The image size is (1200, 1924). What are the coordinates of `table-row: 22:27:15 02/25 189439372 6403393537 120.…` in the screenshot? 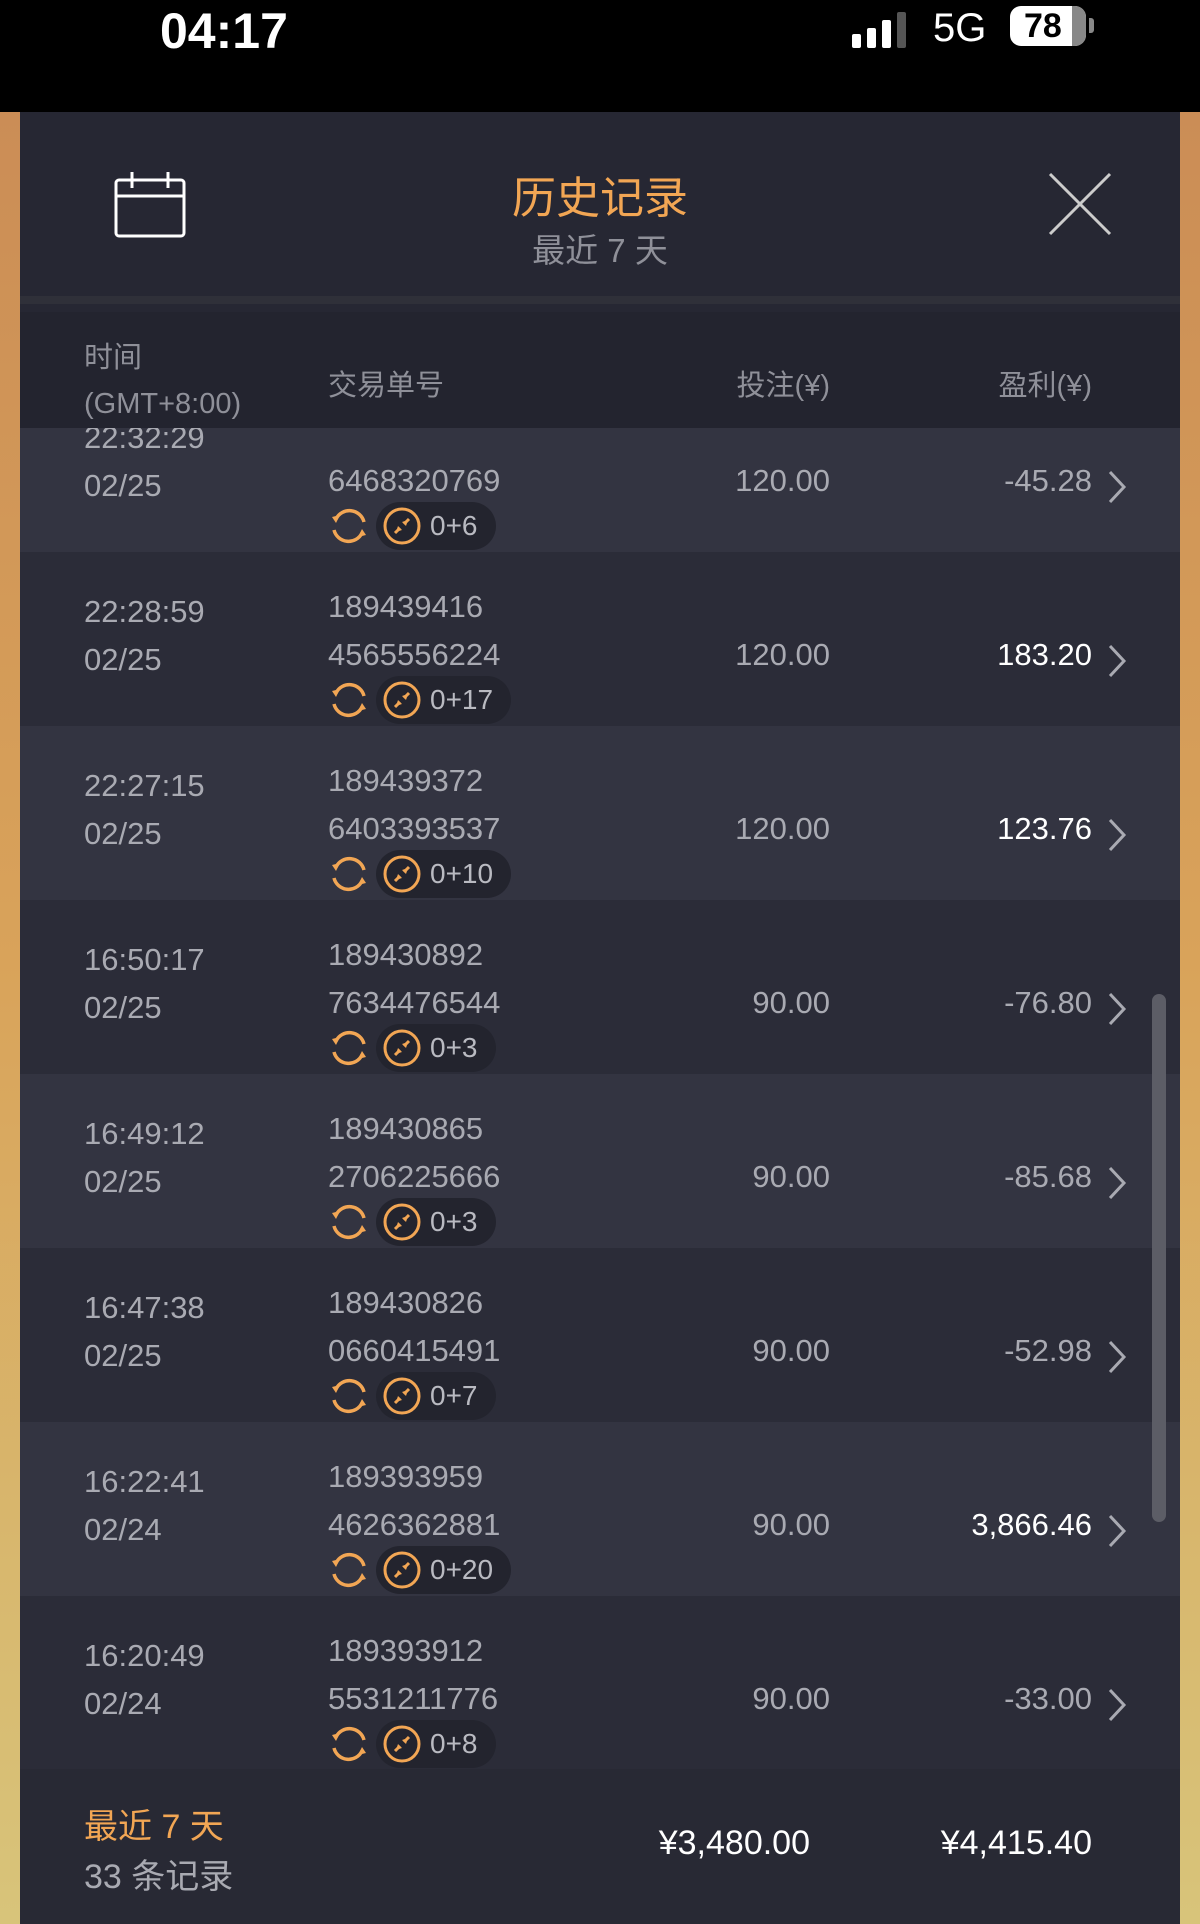 It's located at (600, 813).